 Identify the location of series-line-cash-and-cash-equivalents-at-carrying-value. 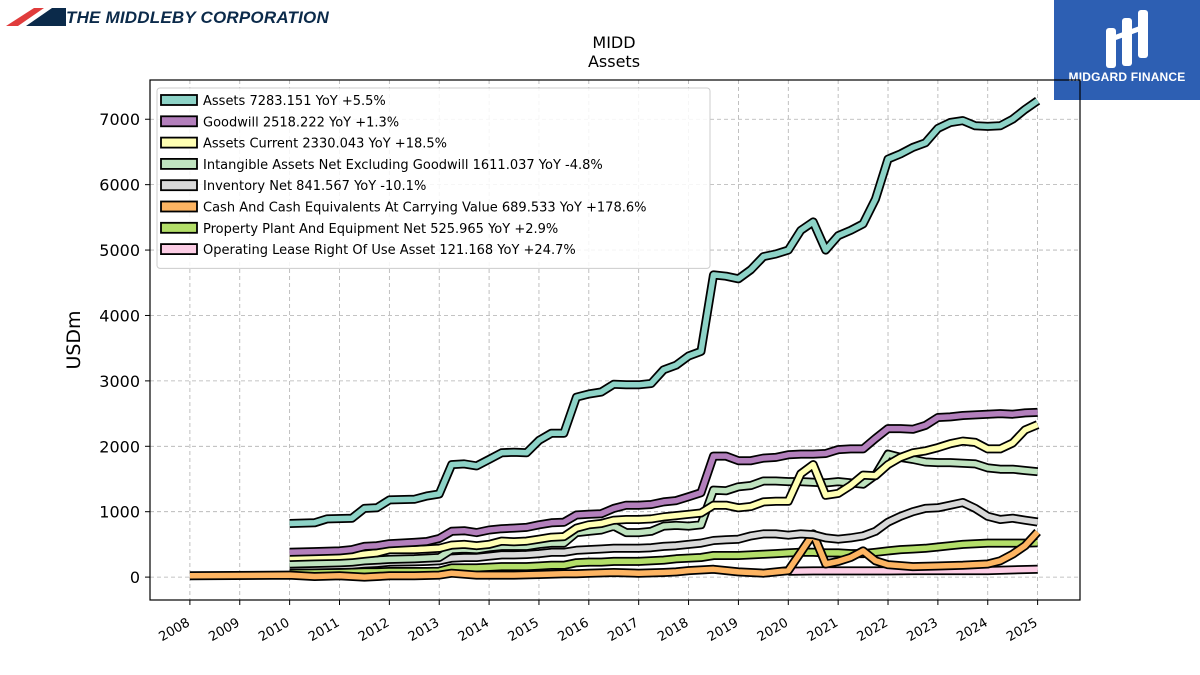
(614, 555).